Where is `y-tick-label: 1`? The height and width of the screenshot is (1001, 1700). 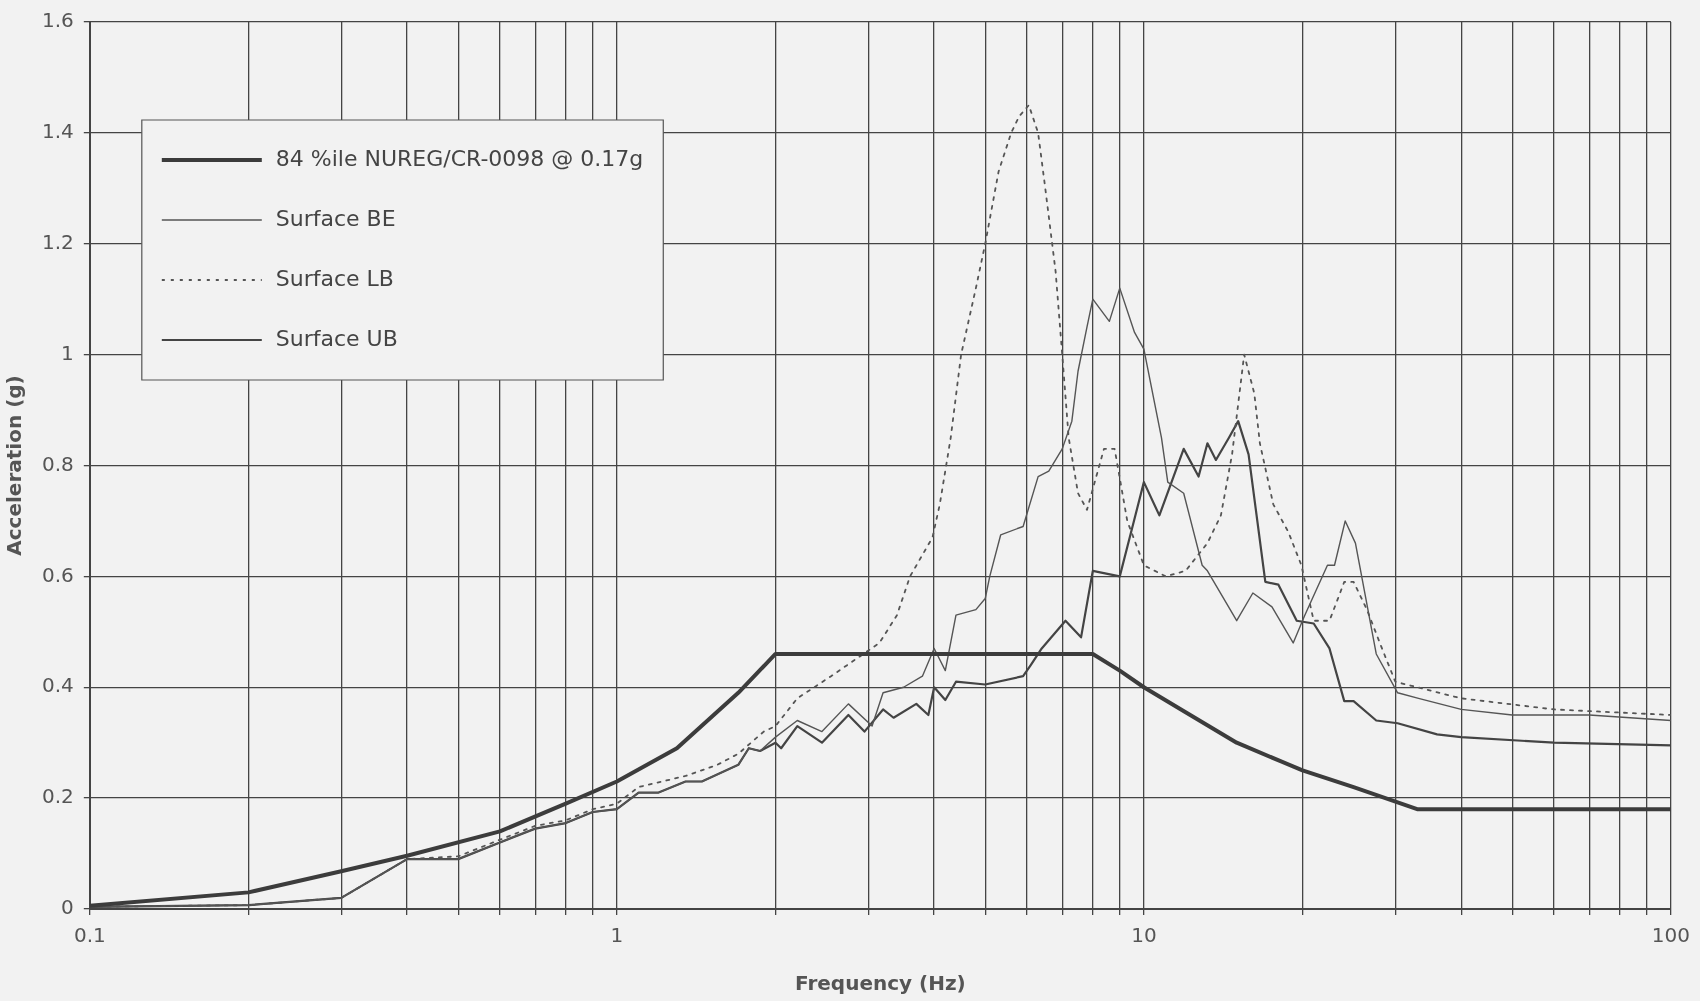 y-tick-label: 1 is located at coordinates (67, 352).